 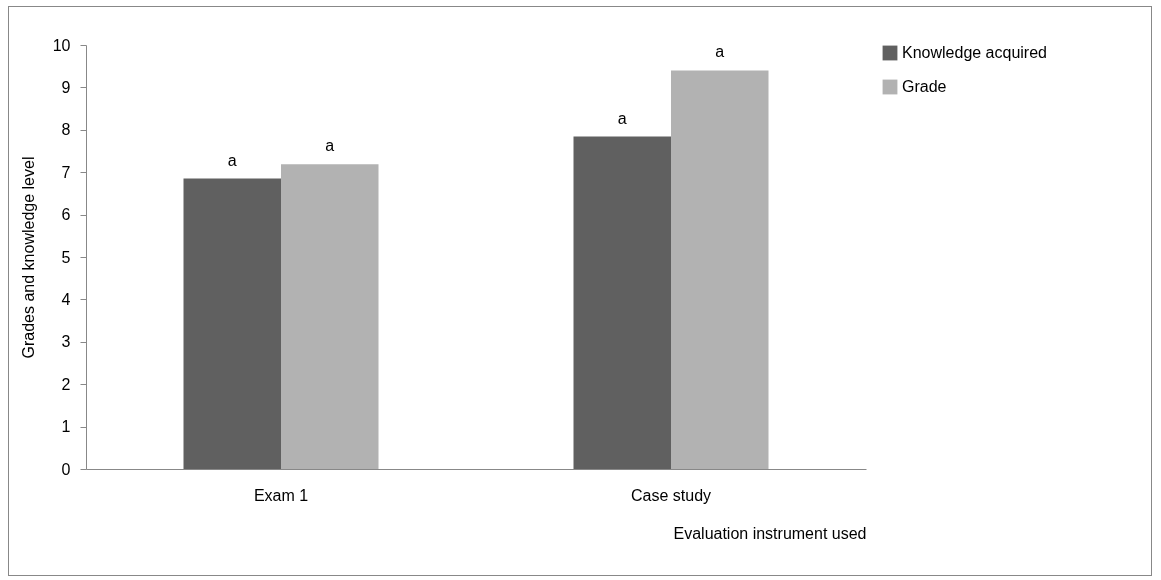 What do you see at coordinates (66, 215) in the screenshot?
I see `y-tick-label: 6` at bounding box center [66, 215].